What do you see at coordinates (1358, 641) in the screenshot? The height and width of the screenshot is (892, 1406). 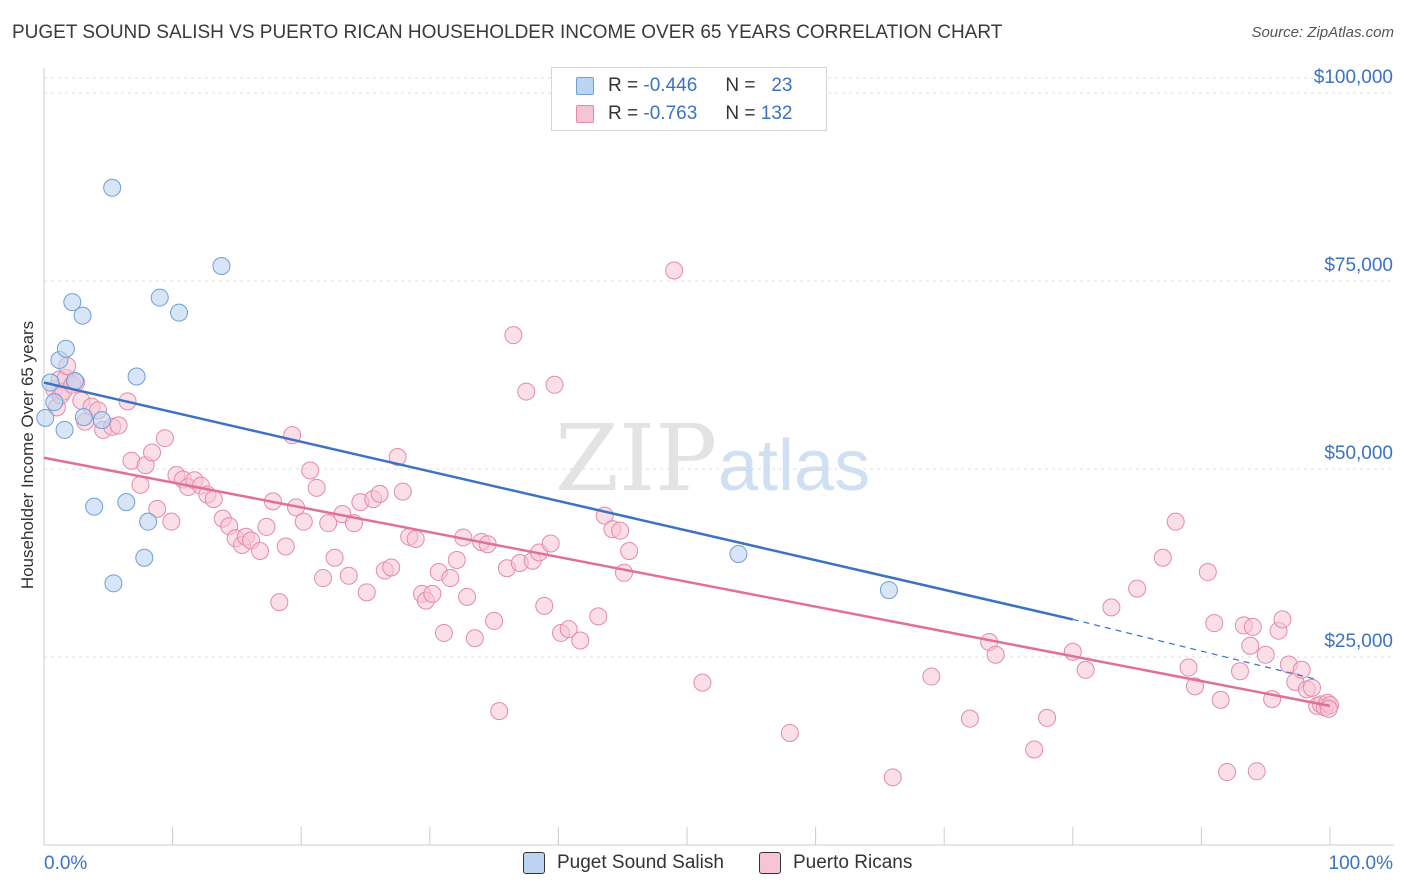 I see `y-tick-label: $25,000` at bounding box center [1358, 641].